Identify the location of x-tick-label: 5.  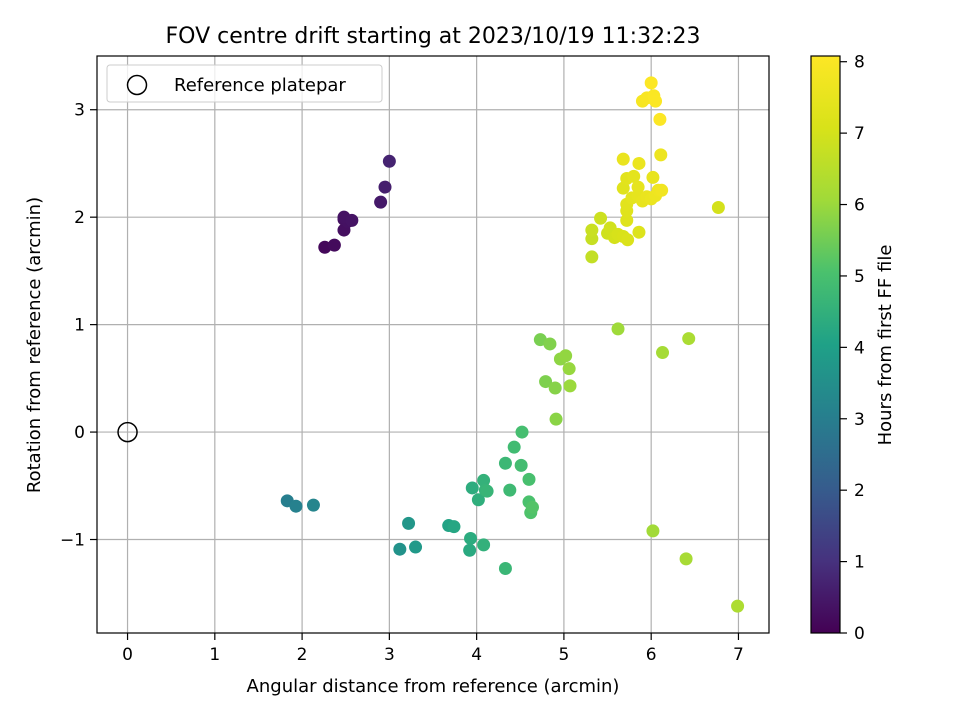
(563, 655).